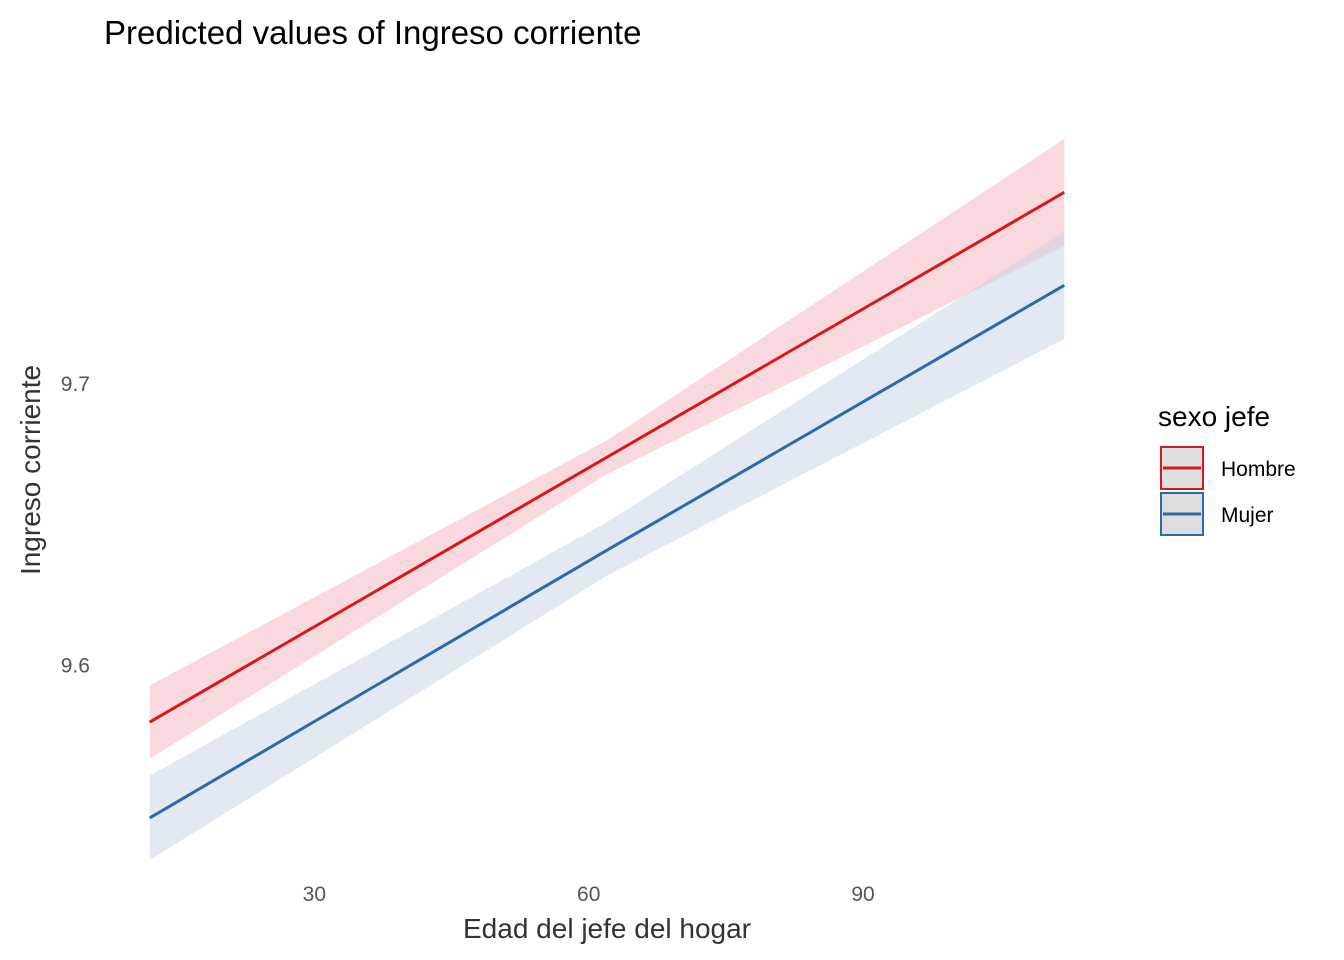  Describe the element at coordinates (75, 666) in the screenshot. I see `y-tick-label: 9.6` at that location.